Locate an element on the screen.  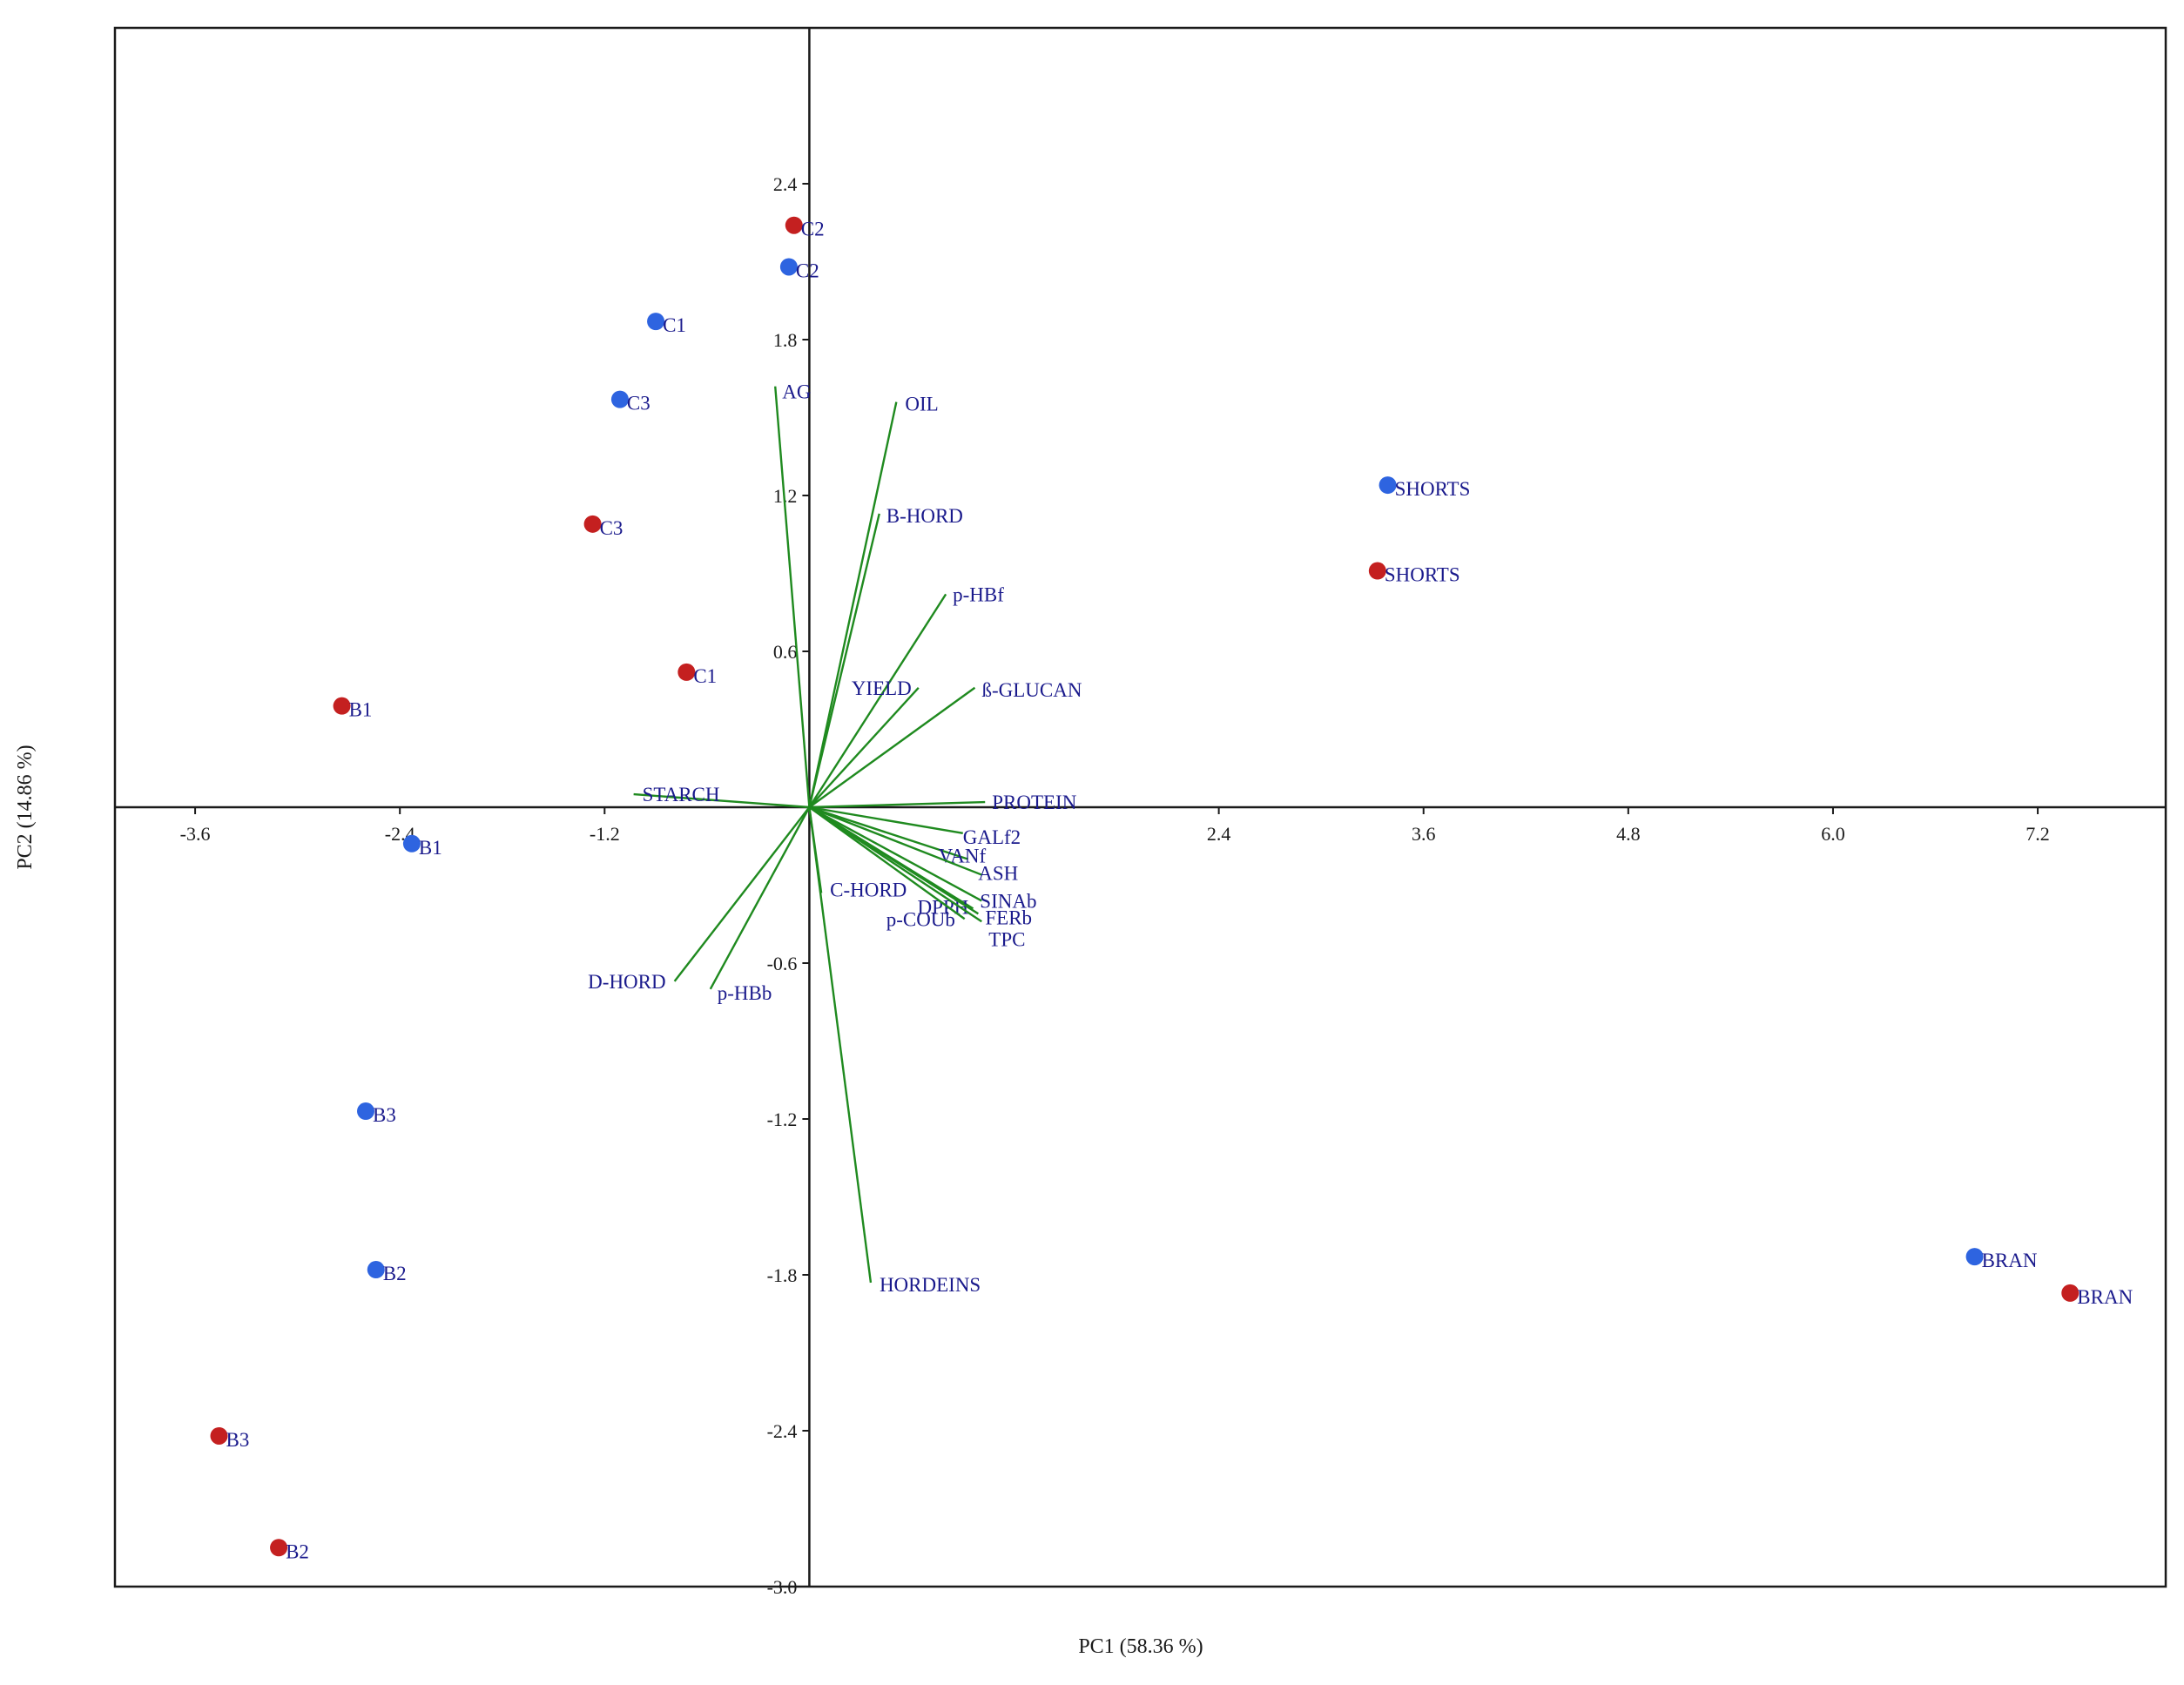
y-tick-label: -2.4 is located at coordinates (782, 1431).